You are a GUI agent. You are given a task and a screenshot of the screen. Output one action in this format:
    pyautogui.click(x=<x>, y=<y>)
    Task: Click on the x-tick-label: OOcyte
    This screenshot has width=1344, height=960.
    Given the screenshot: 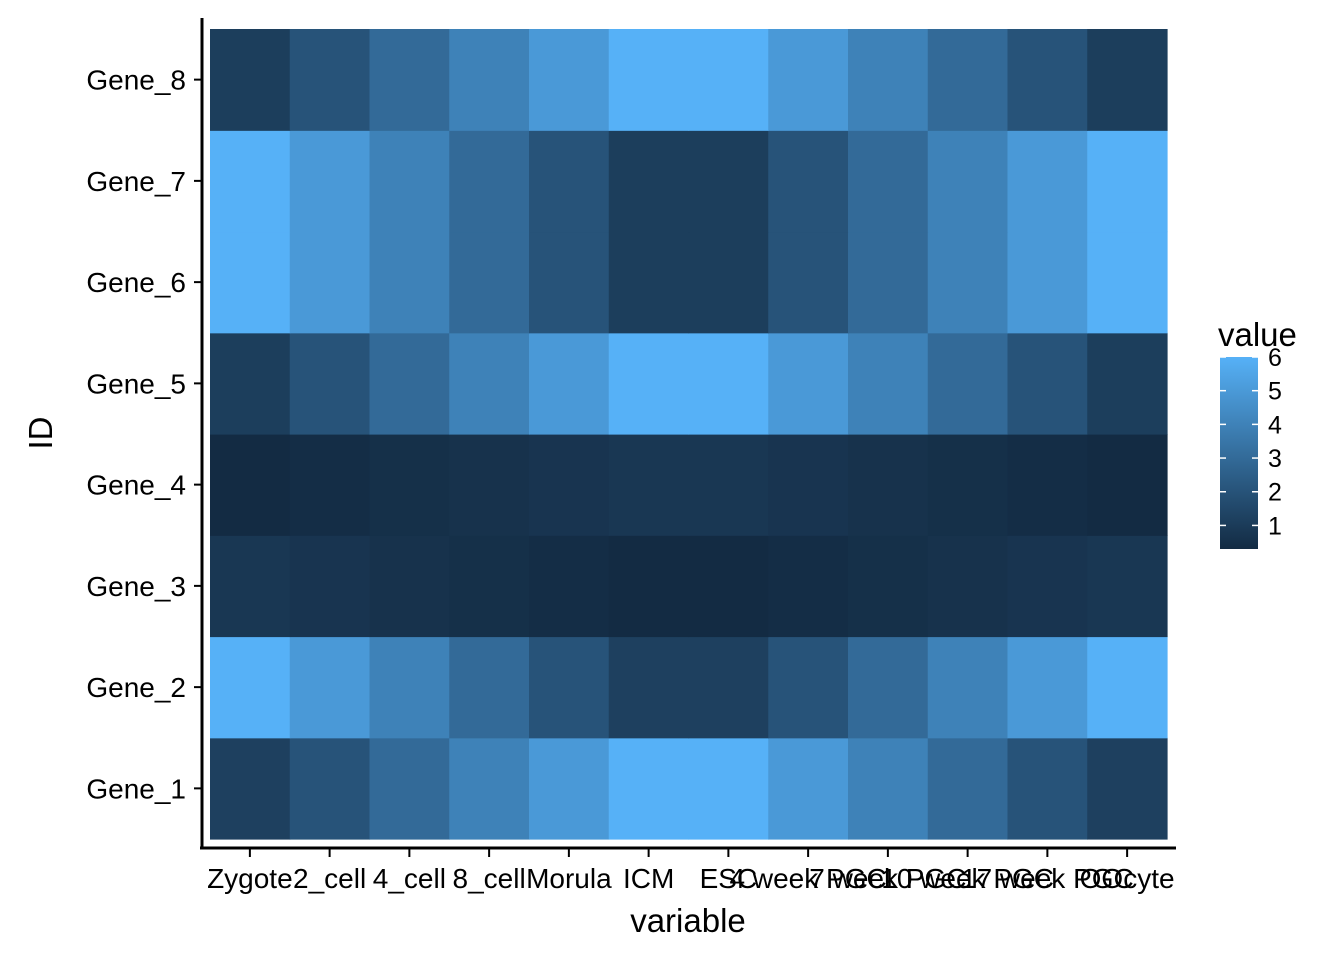 What is the action you would take?
    pyautogui.click(x=1127, y=878)
    